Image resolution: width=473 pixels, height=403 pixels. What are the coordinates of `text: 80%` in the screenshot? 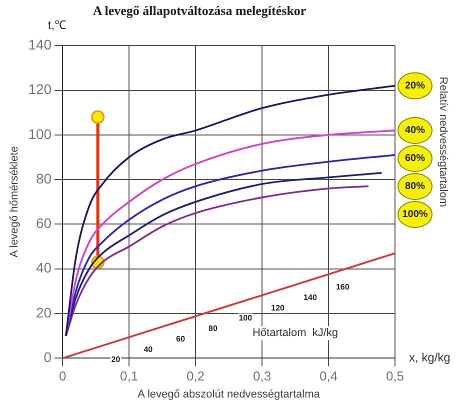 It's located at (415, 186).